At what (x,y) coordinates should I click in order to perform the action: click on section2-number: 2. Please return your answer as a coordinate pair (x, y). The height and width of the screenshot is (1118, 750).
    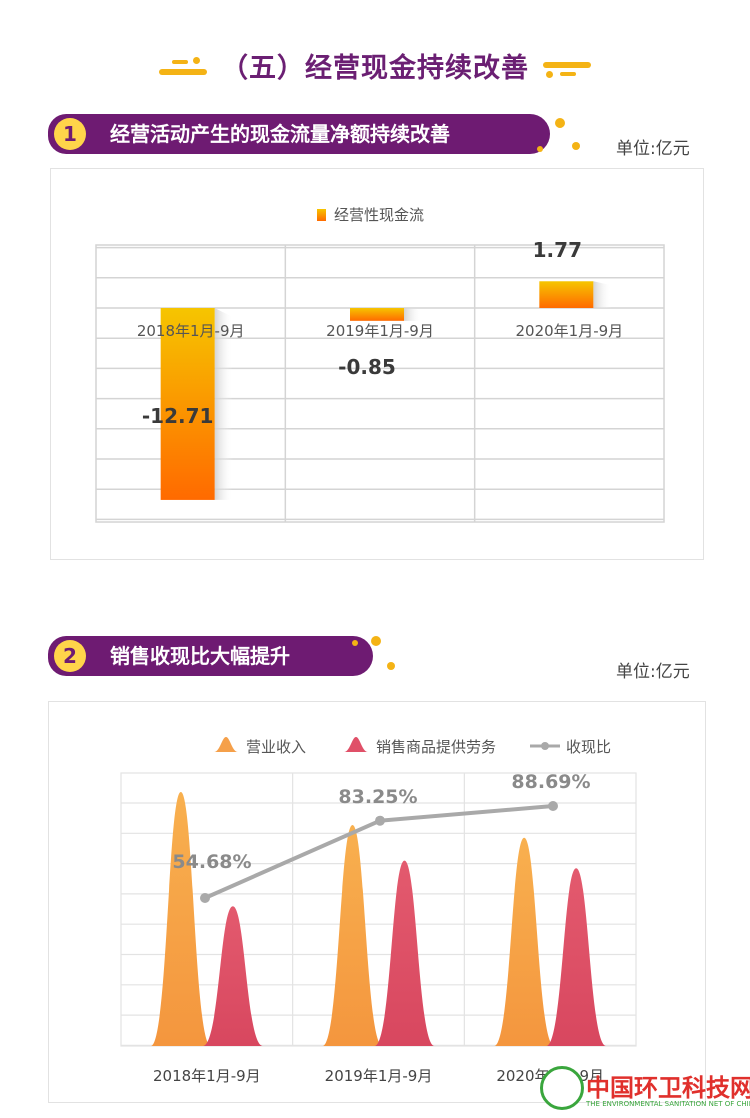
    Looking at the image, I should click on (70, 656).